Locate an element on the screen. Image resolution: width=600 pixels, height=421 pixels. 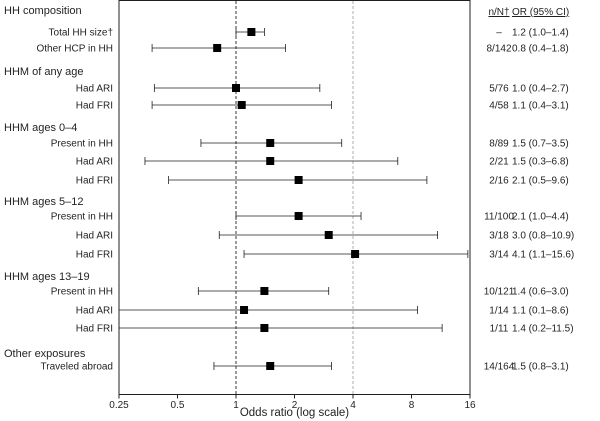
or-value: 1.2 (1.0–1.4) is located at coordinates (540, 33).